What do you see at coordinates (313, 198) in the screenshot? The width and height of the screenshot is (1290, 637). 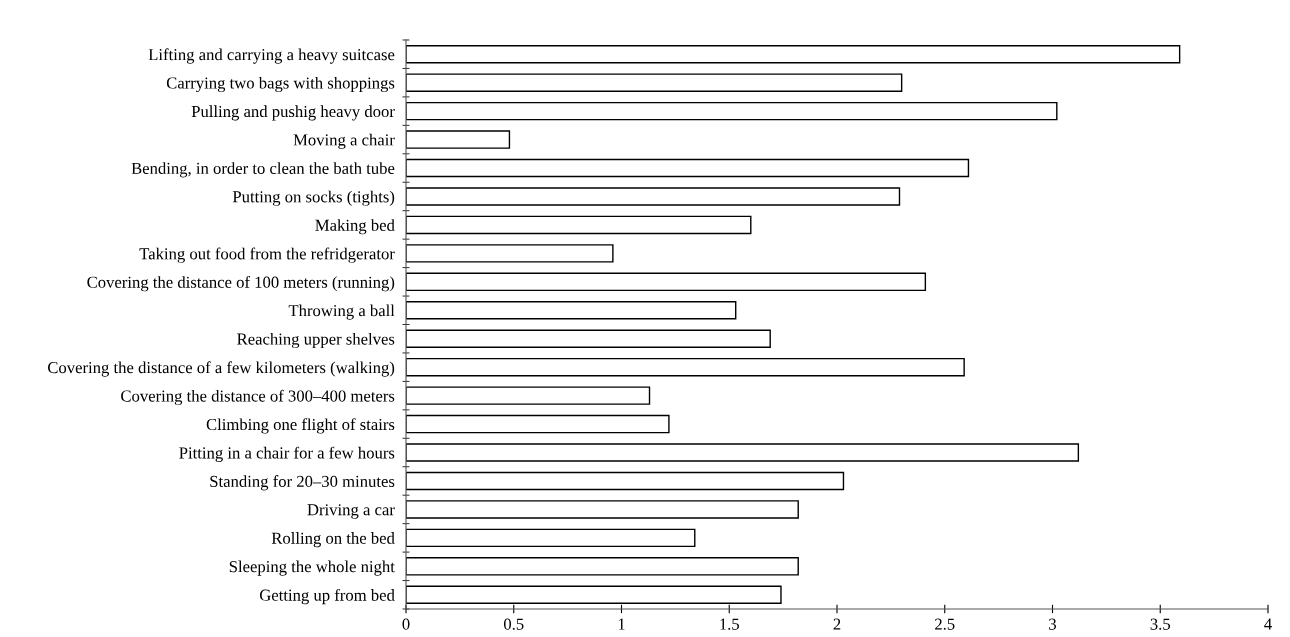 I see `y-tick-label: Putting on socks (tights)` at bounding box center [313, 198].